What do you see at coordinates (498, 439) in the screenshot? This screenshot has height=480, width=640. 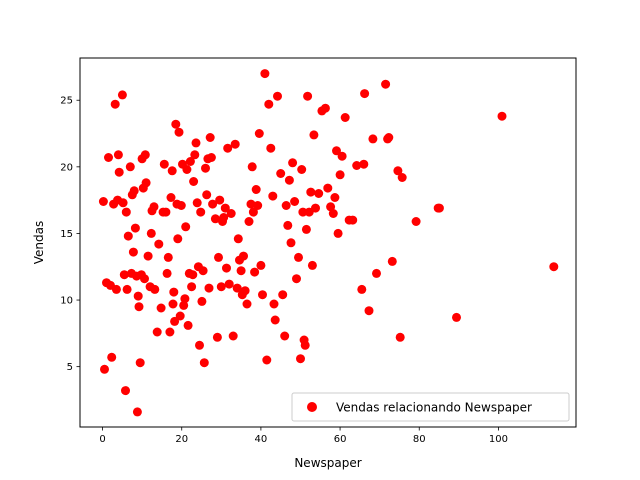 I see `x-tick-label: 100` at bounding box center [498, 439].